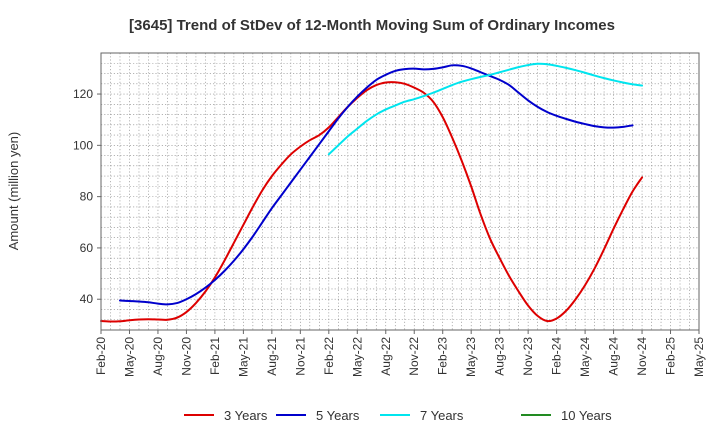 This screenshot has width=720, height=440. Describe the element at coordinates (485, 109) in the screenshot. I see `series-line-7-years` at that location.